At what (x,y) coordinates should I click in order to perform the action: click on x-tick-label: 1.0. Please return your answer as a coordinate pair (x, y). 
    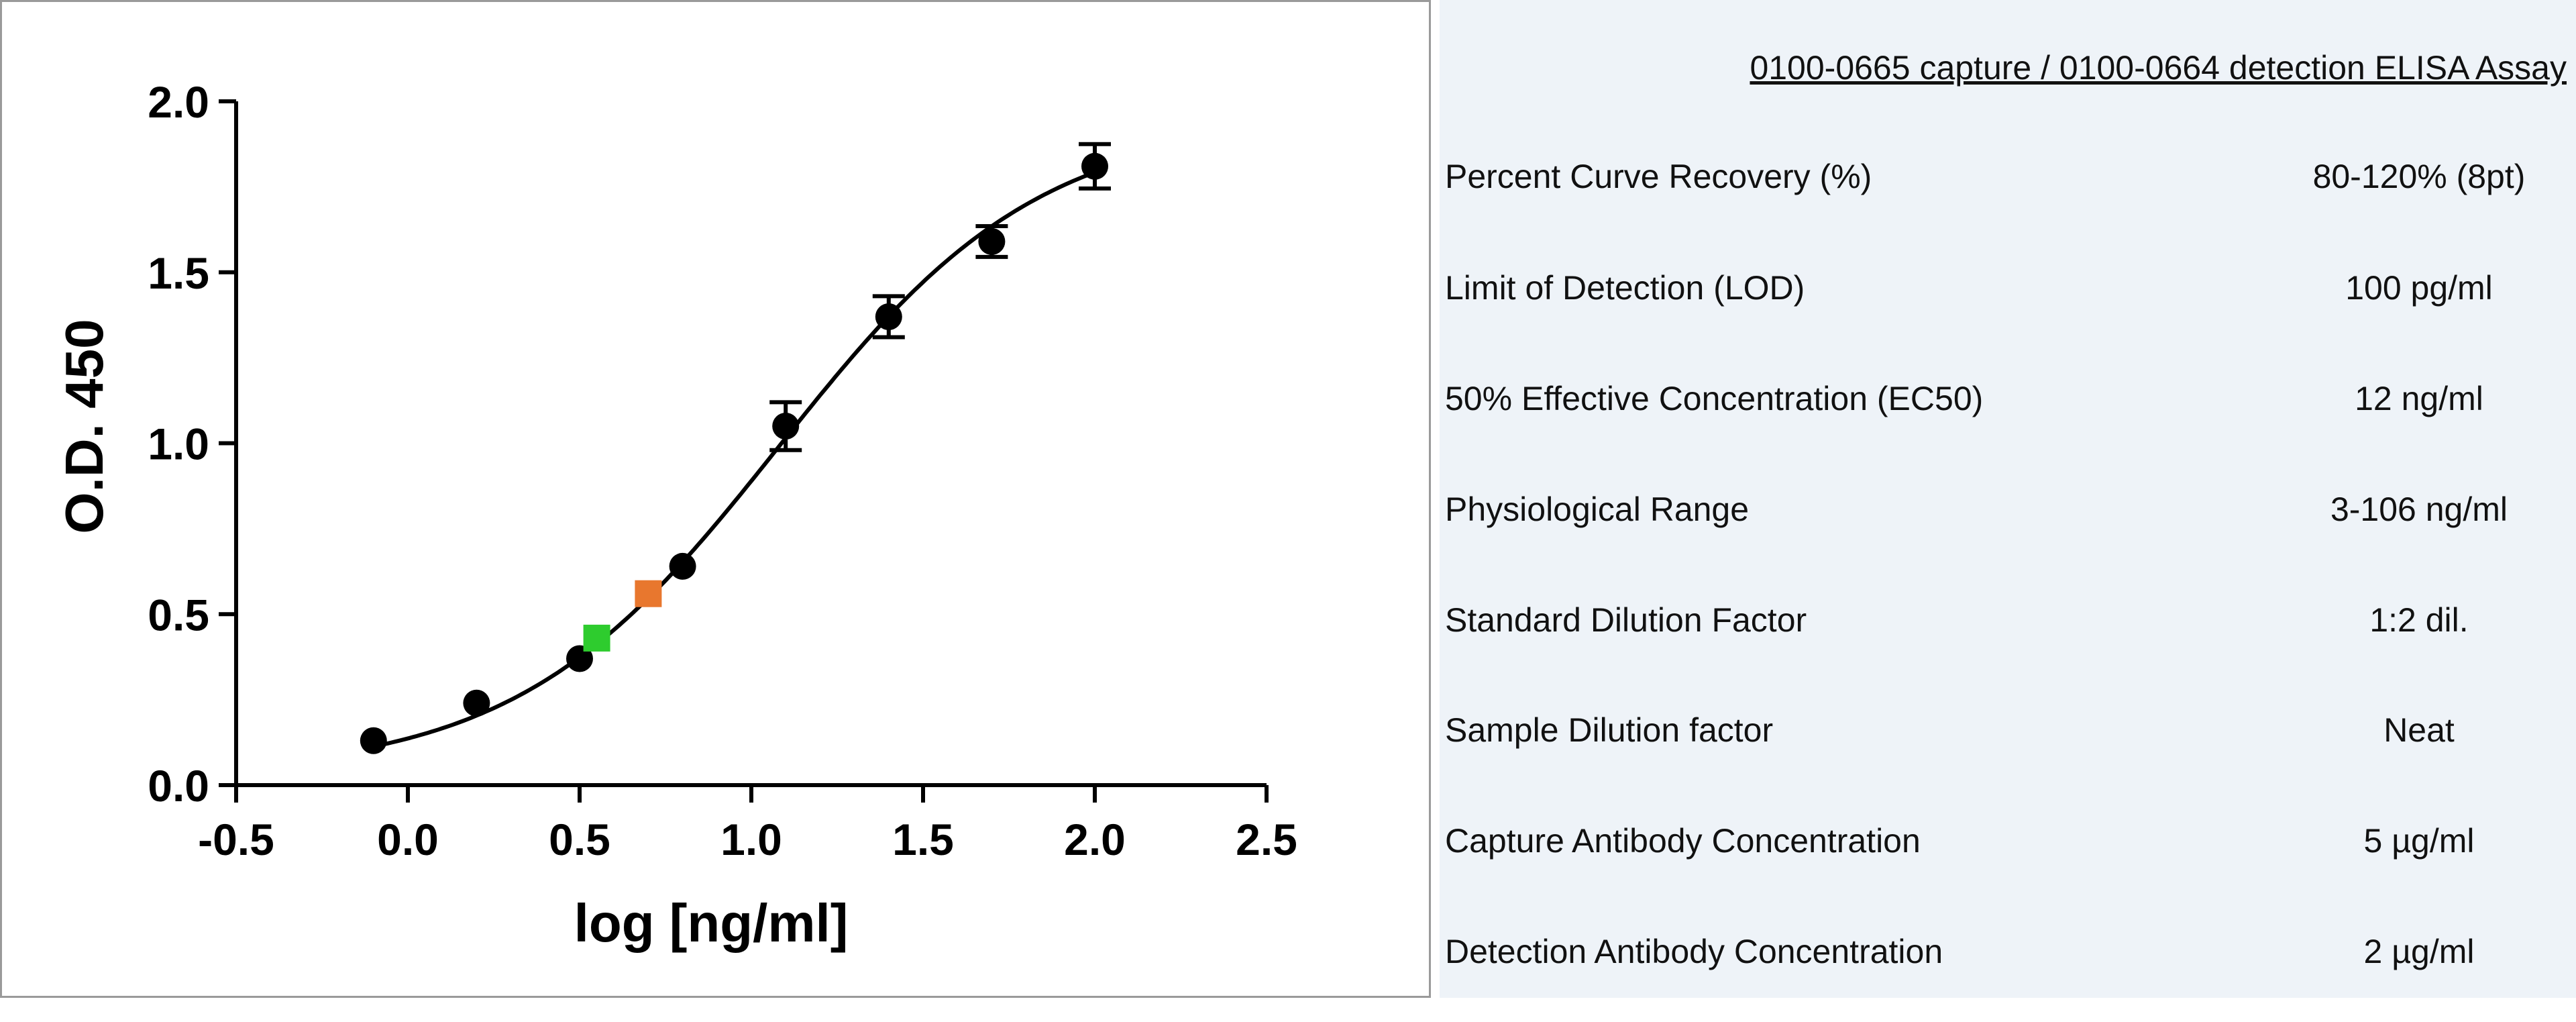
    Looking at the image, I should click on (751, 839).